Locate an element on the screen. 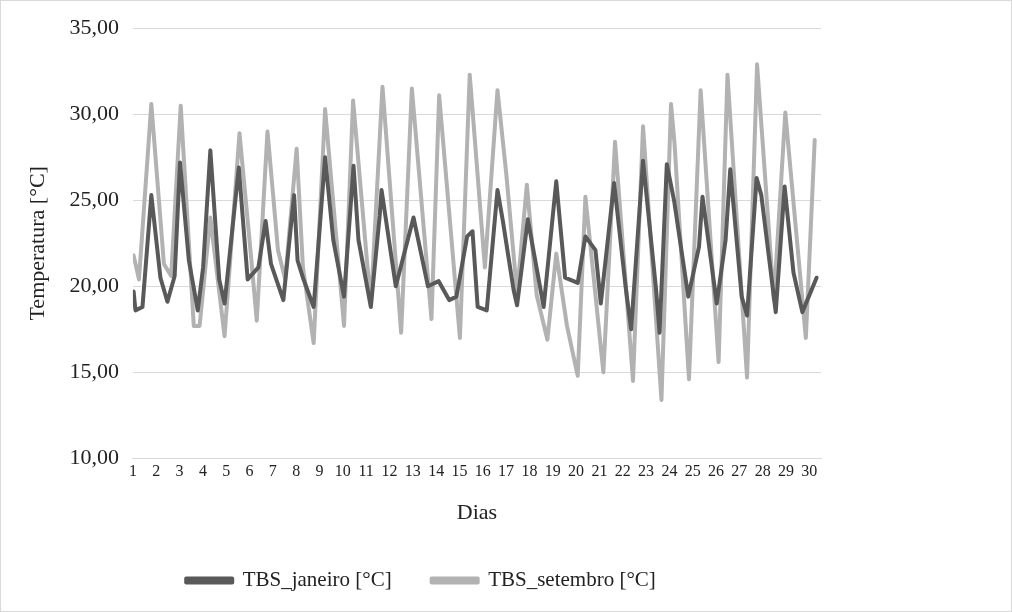 The width and height of the screenshot is (1012, 612). x-tick-label: 22 is located at coordinates (622, 471).